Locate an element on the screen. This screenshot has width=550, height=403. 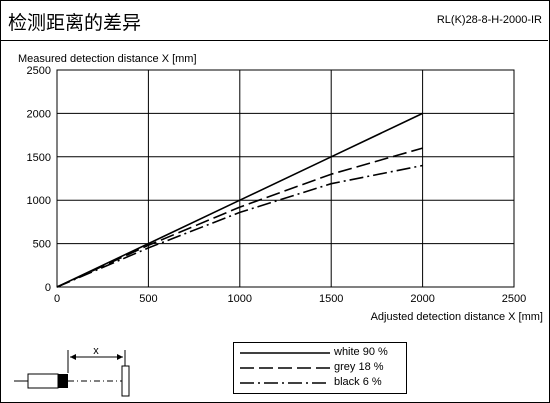
y-tick-label: 0 is located at coordinates (48, 288).